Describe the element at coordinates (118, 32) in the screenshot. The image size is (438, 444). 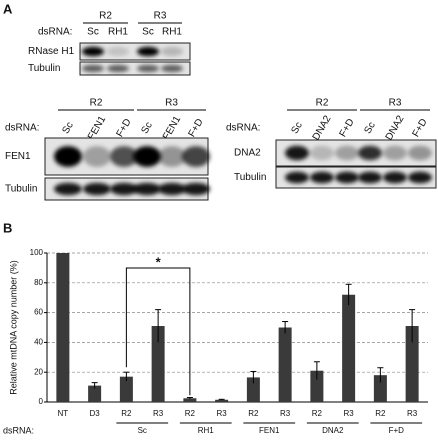
I see `lane-label: RH1` at that location.